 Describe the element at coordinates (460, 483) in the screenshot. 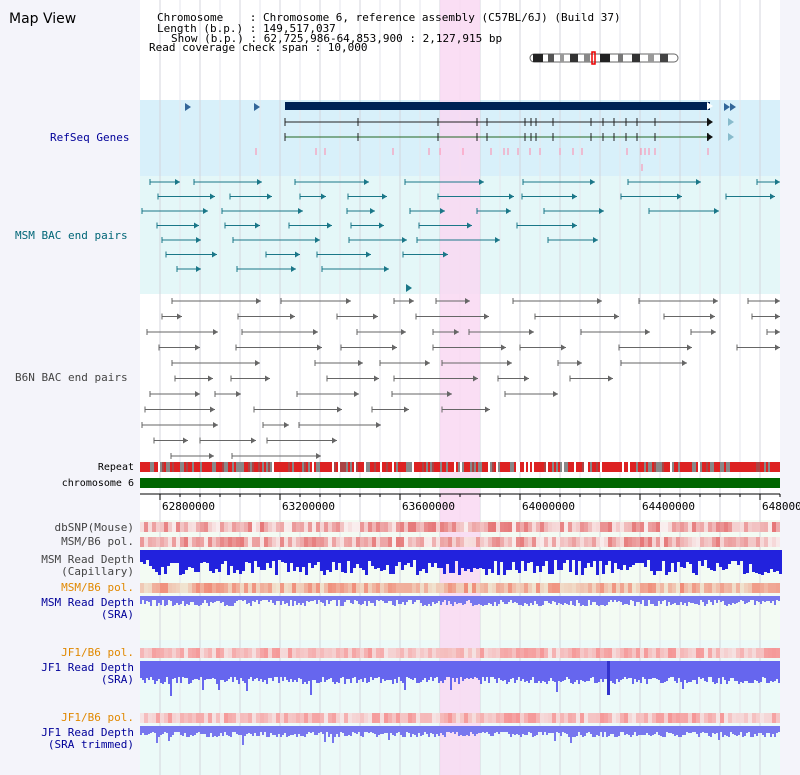

I see `chromosome-bar` at that location.